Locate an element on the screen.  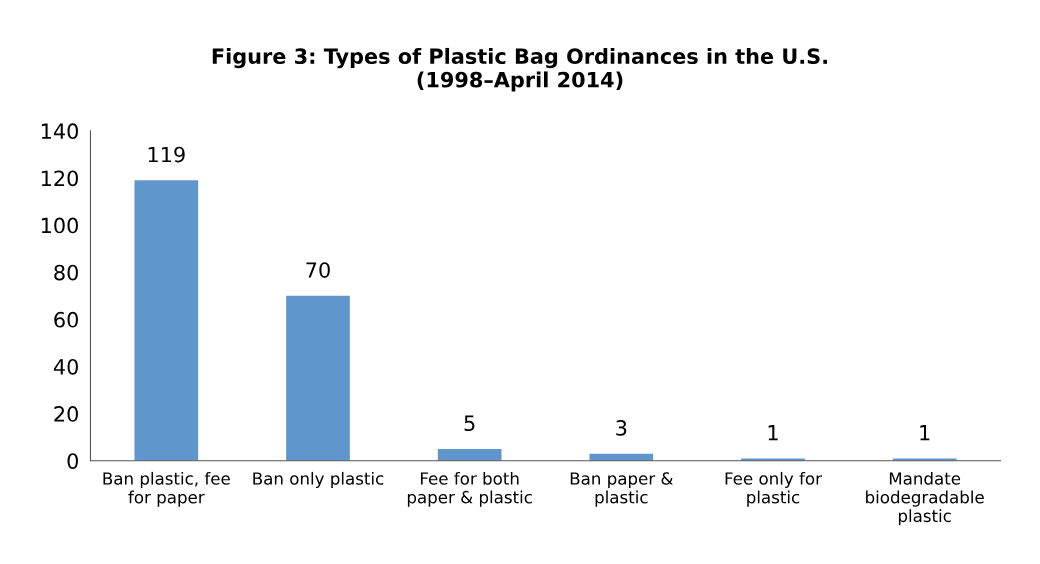
data-label: 5 is located at coordinates (469, 423).